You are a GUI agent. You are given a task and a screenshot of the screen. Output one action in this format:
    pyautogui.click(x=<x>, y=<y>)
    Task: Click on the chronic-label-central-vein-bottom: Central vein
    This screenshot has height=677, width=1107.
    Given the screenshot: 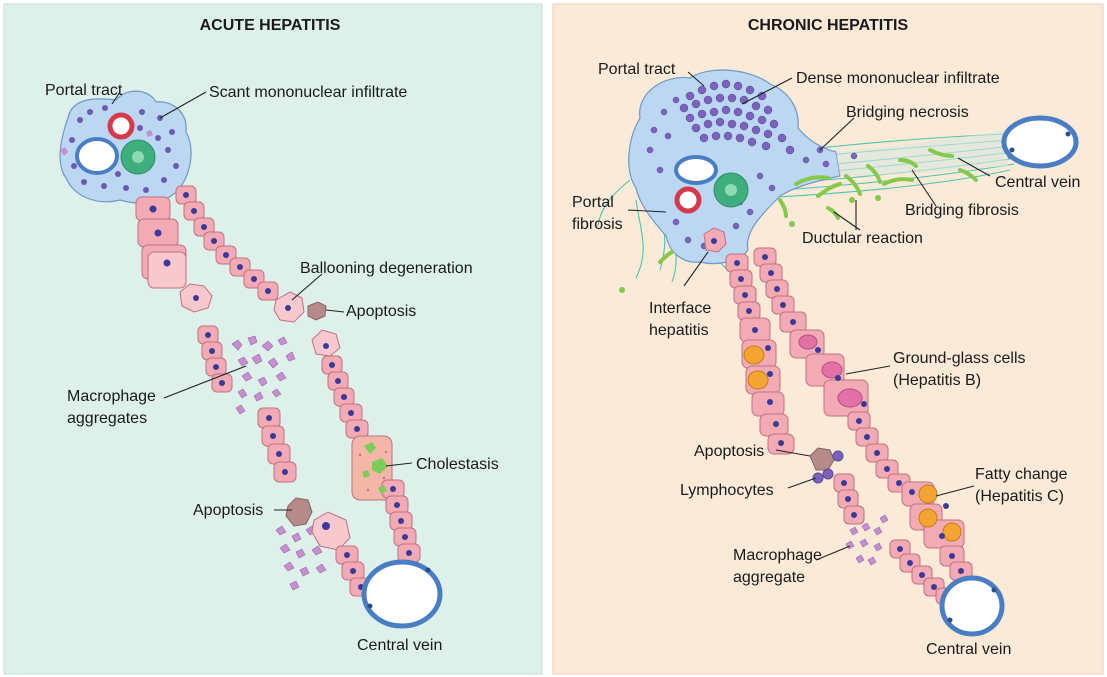 What is the action you would take?
    pyautogui.click(x=968, y=649)
    